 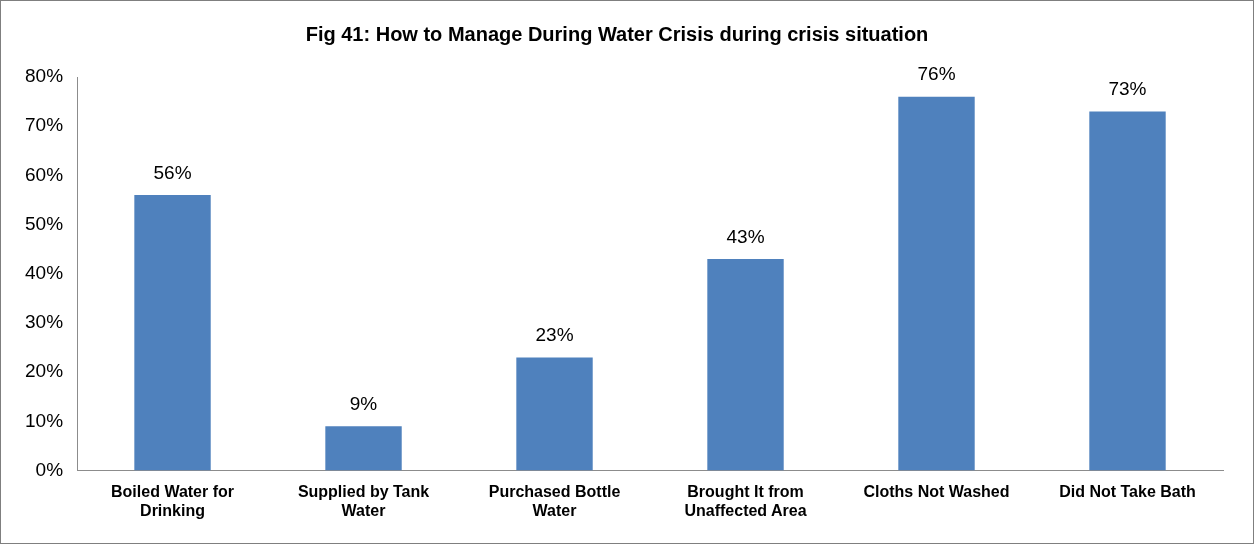 What do you see at coordinates (745, 236) in the screenshot?
I see `data-label: 43%` at bounding box center [745, 236].